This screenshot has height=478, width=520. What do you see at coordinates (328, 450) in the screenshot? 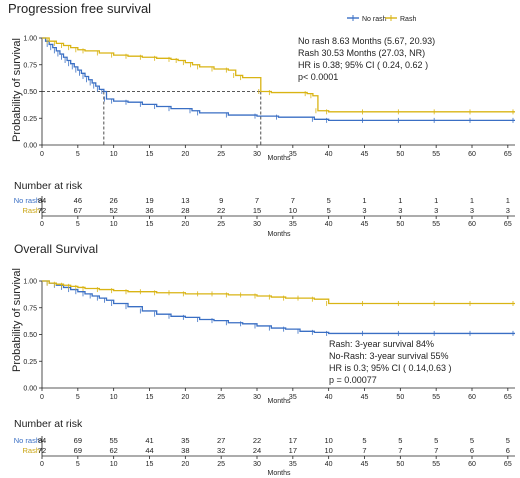
I see `risk-rash-value: 10` at bounding box center [328, 450].